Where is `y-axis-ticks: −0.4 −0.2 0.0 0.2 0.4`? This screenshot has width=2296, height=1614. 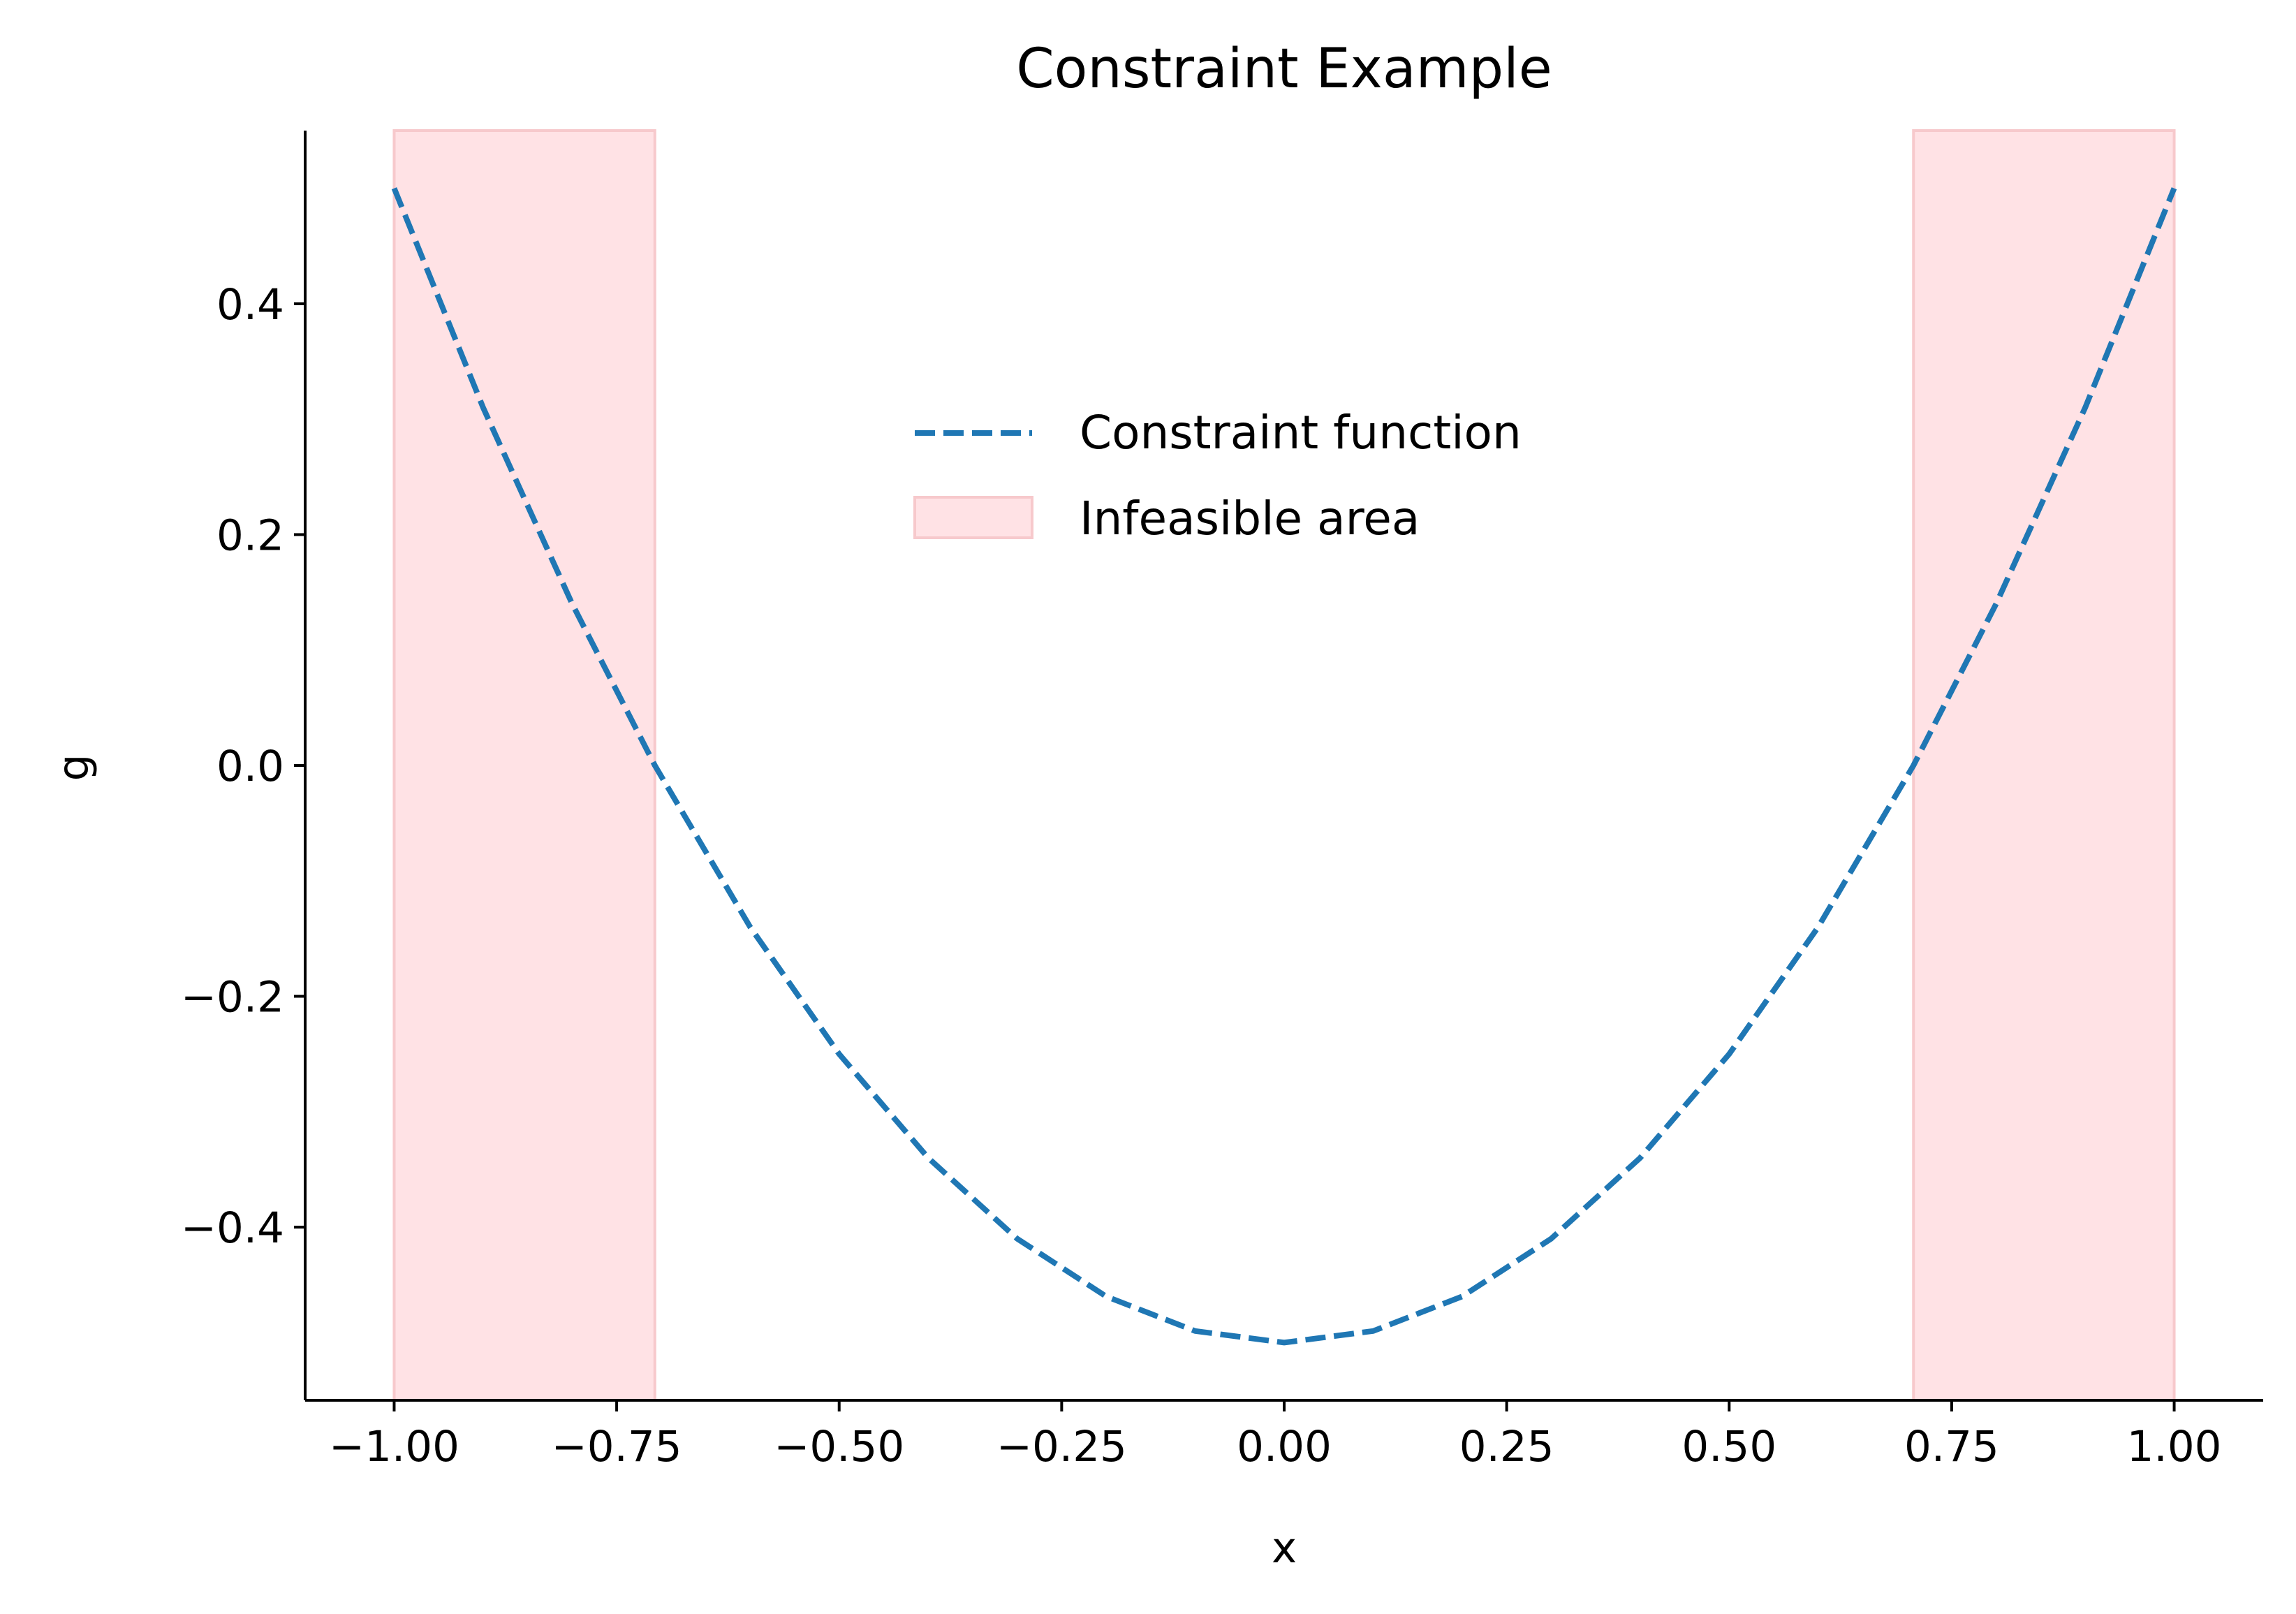
y-axis-ticks: −0.4 −0.2 0.0 0.2 0.4 is located at coordinates (243, 766).